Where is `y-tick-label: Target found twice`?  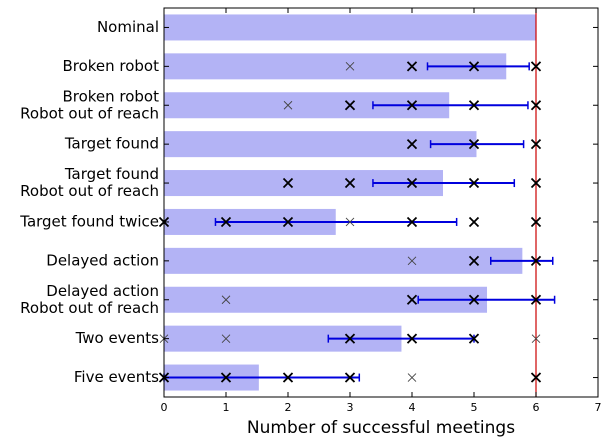 y-tick-label: Target found twice is located at coordinates (89, 221).